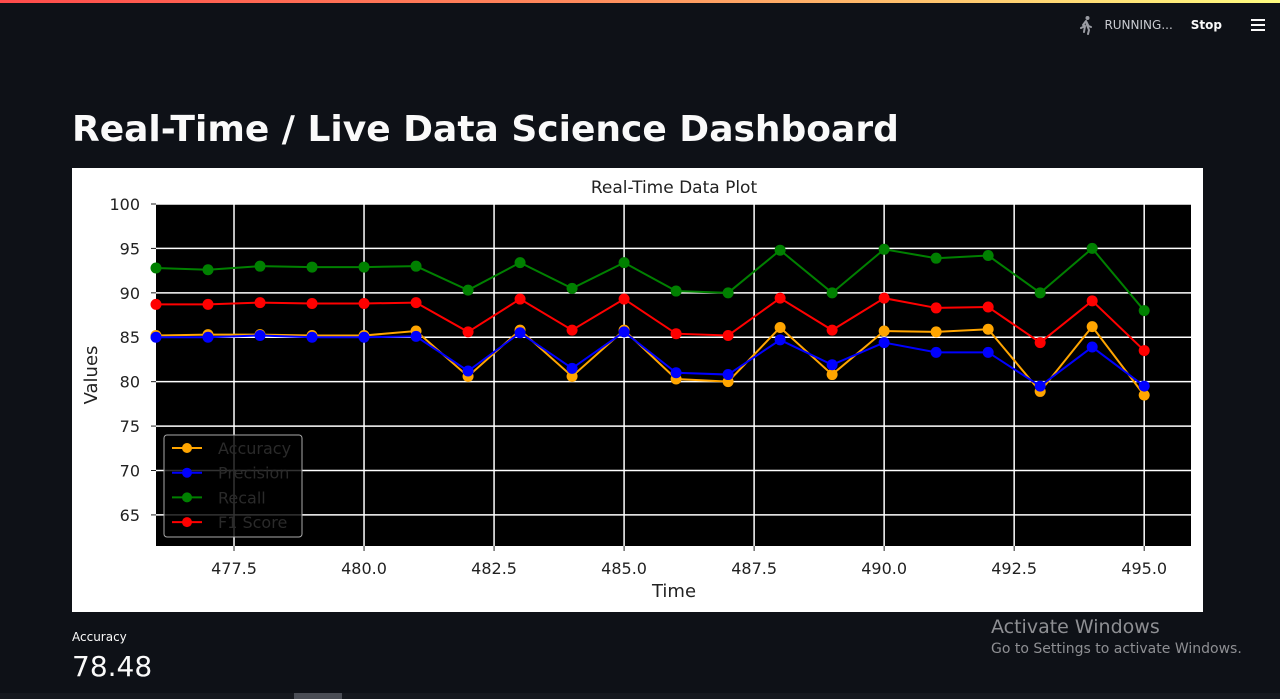 The height and width of the screenshot is (699, 1280). What do you see at coordinates (132, 360) in the screenshot?
I see `y-axis-ticks: 65 70 75 80 85 90 95 100` at bounding box center [132, 360].